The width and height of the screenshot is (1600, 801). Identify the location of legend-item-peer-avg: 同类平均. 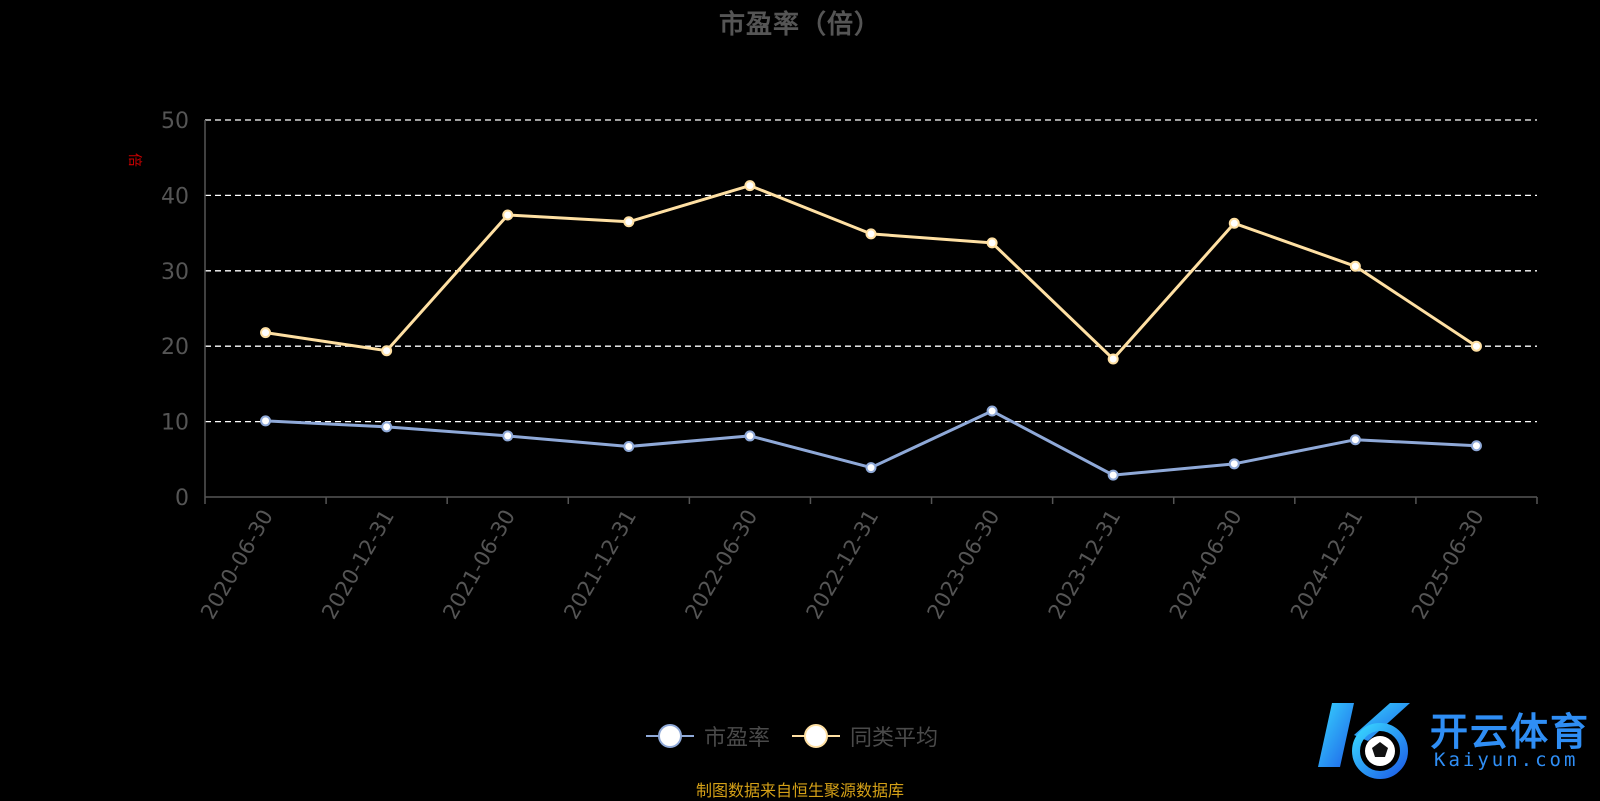
(865, 736).